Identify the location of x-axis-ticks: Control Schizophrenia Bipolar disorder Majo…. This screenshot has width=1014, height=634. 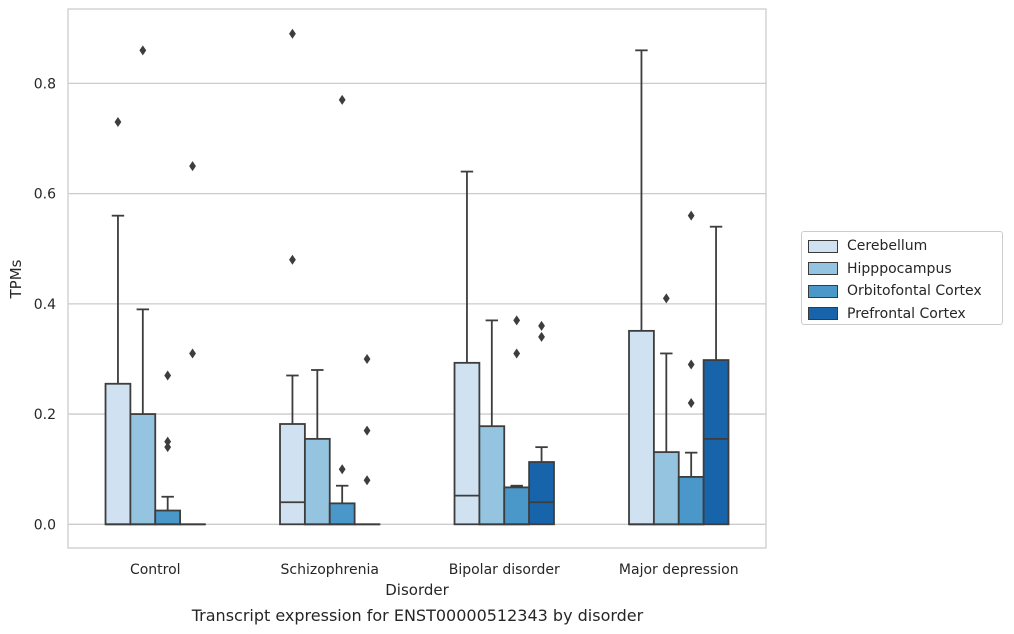
(434, 570).